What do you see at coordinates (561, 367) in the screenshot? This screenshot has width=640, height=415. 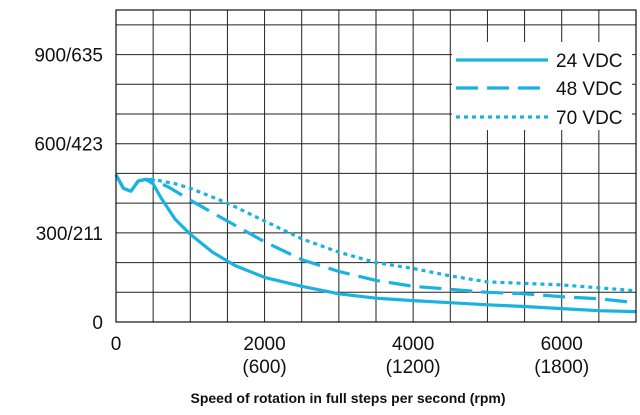 I see `x-tick-sublabel: (1800)` at bounding box center [561, 367].